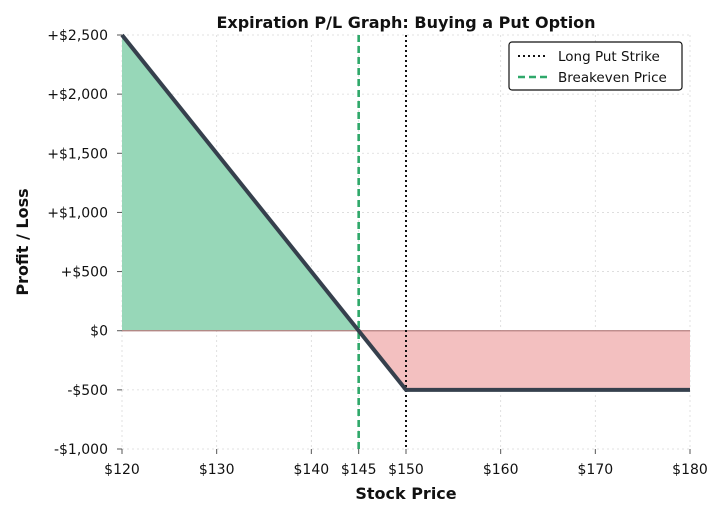 The height and width of the screenshot is (519, 725). What do you see at coordinates (81, 450) in the screenshot?
I see `y-tick-label: -$1,000` at bounding box center [81, 450].